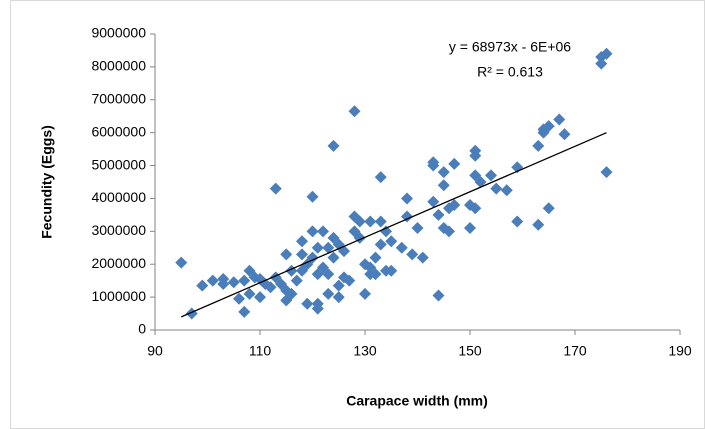  What do you see at coordinates (680, 351) in the screenshot?
I see `x-tick-label: 190` at bounding box center [680, 351].